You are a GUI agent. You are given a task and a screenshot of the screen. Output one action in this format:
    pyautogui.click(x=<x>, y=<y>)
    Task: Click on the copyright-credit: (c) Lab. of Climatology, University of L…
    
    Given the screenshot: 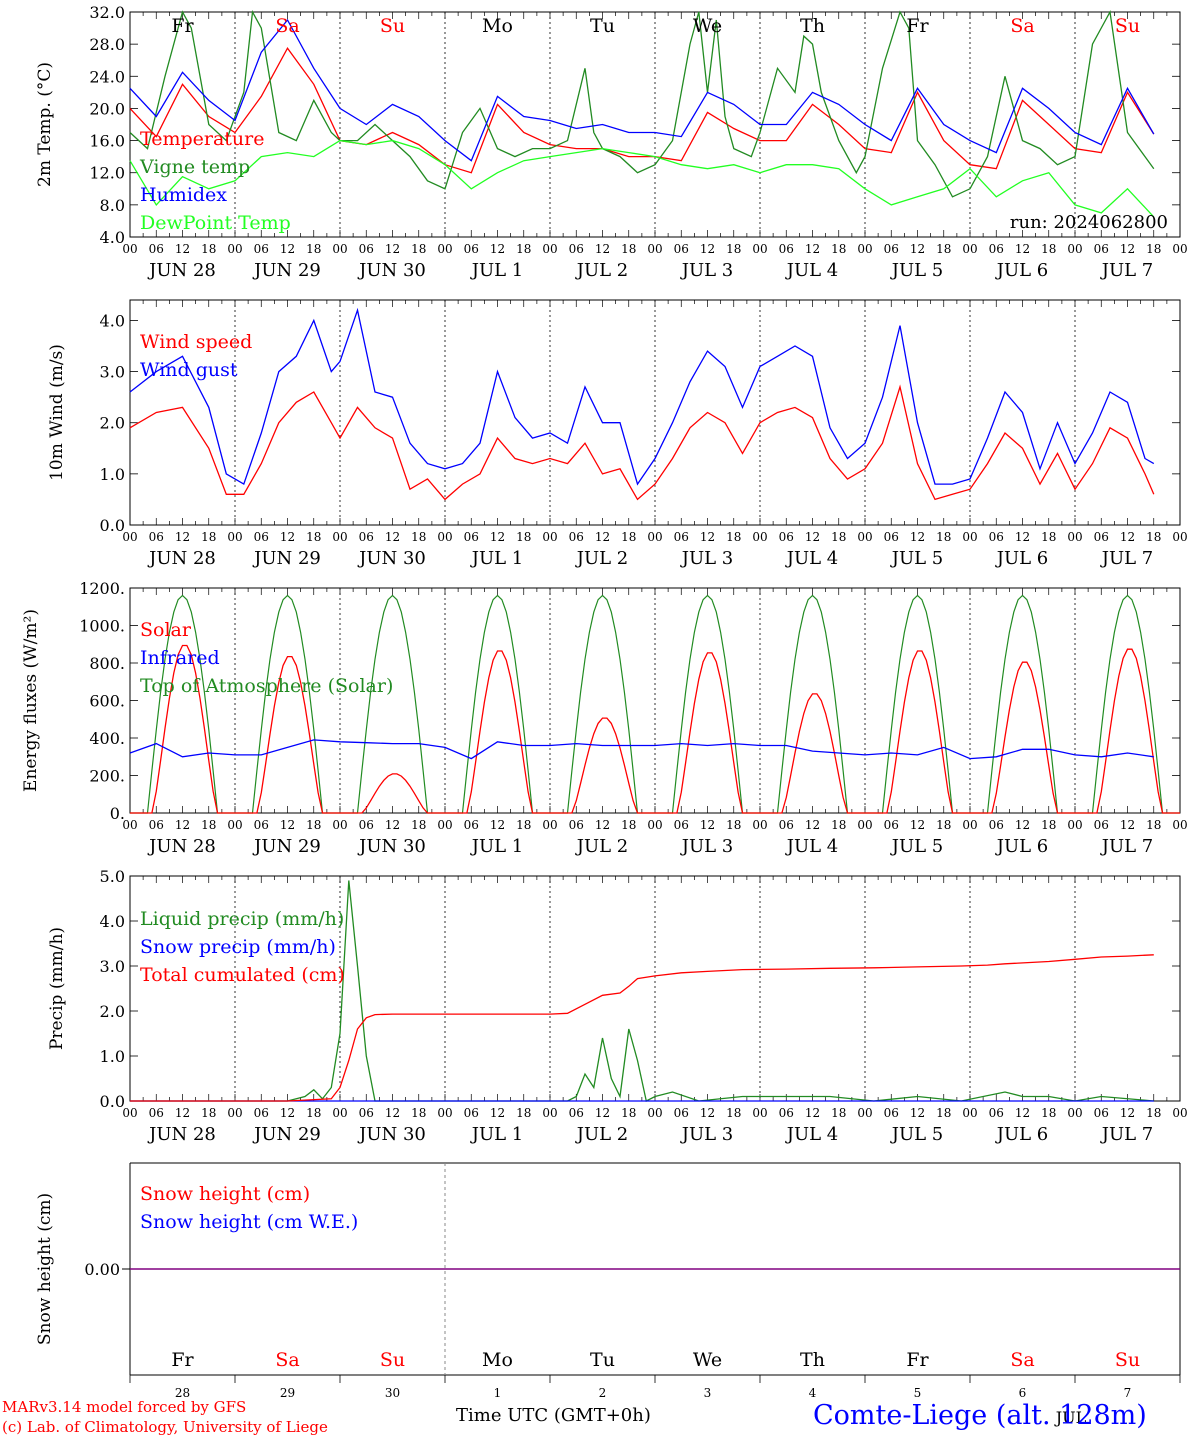 What is the action you would take?
    pyautogui.click(x=165, y=1427)
    